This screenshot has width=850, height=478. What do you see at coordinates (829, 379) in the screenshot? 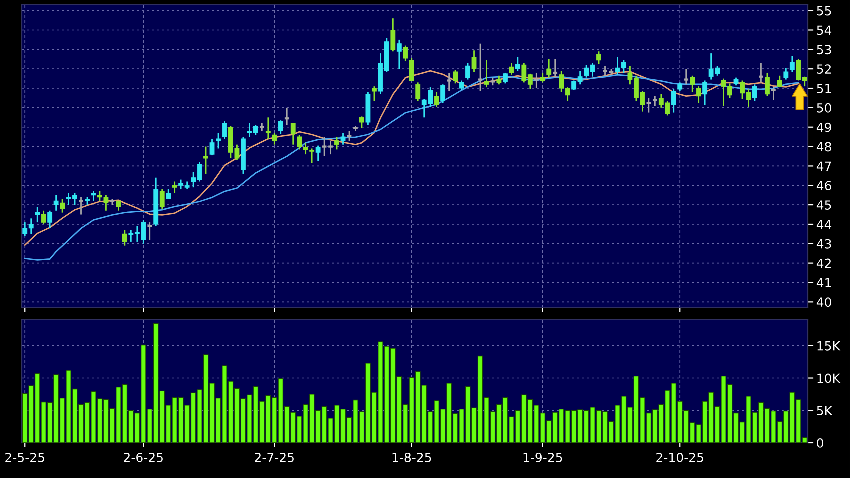
I see `y-tick-label: 10K` at bounding box center [829, 379].